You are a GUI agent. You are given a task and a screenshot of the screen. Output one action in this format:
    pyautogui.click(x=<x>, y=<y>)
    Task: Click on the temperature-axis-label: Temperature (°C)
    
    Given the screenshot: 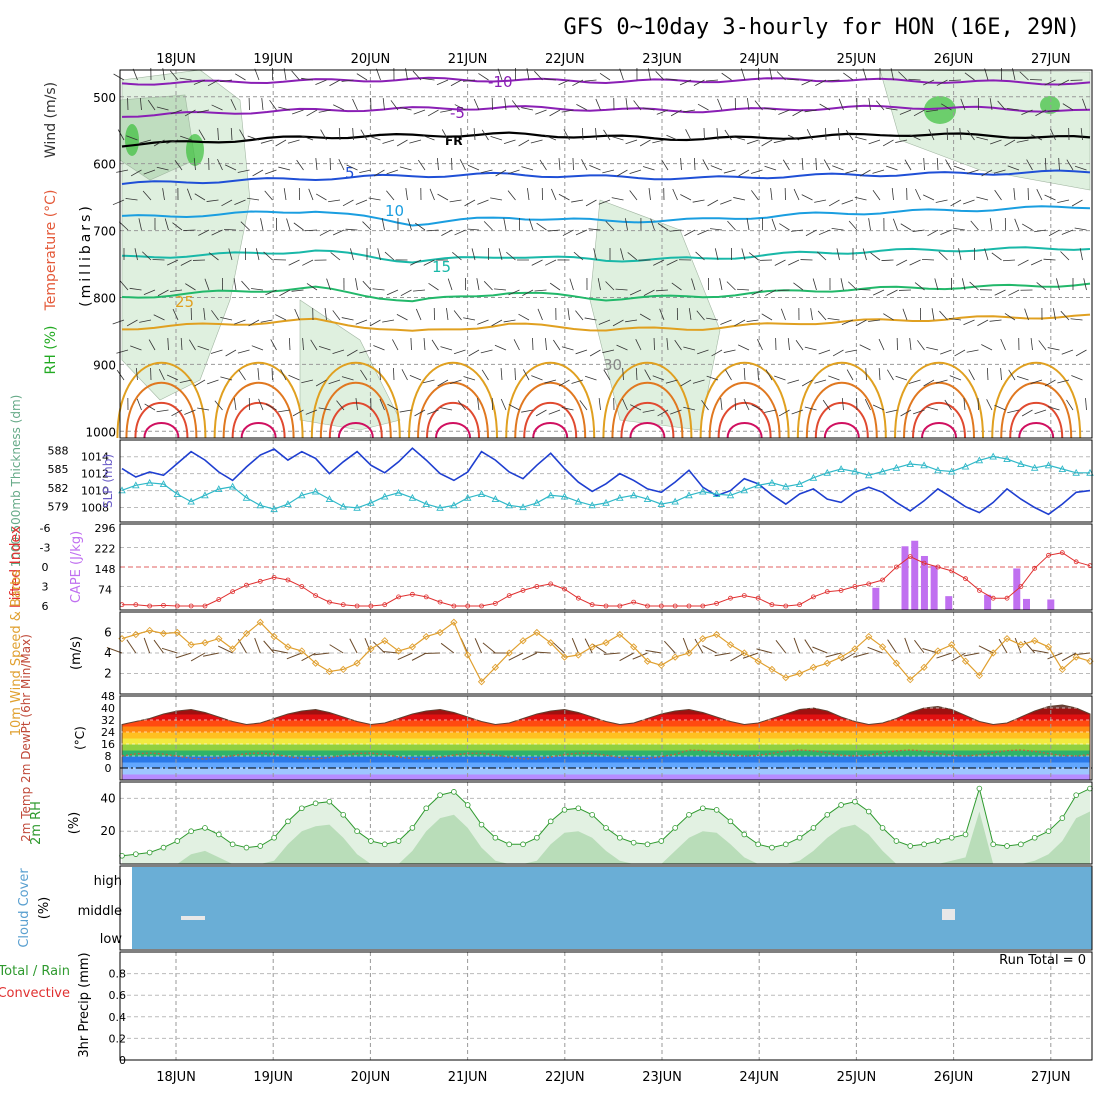 What is the action you would take?
    pyautogui.click(x=51, y=251)
    